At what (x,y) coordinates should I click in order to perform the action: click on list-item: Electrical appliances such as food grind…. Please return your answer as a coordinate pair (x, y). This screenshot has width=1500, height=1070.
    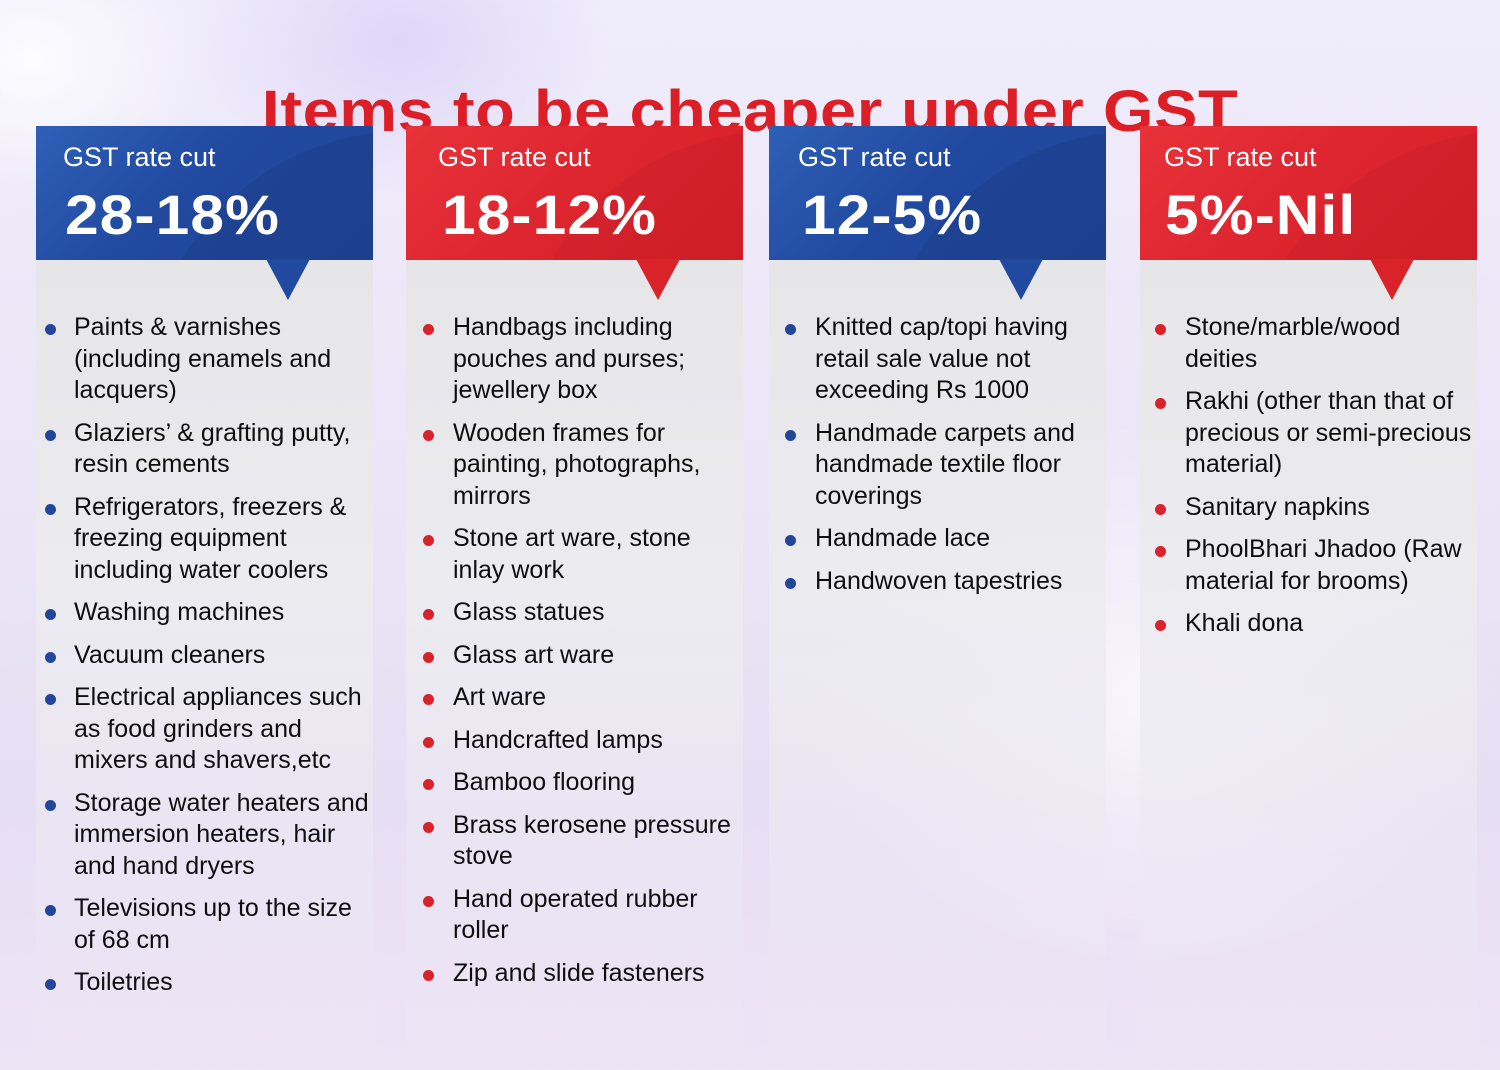
    Looking at the image, I should click on (204, 729).